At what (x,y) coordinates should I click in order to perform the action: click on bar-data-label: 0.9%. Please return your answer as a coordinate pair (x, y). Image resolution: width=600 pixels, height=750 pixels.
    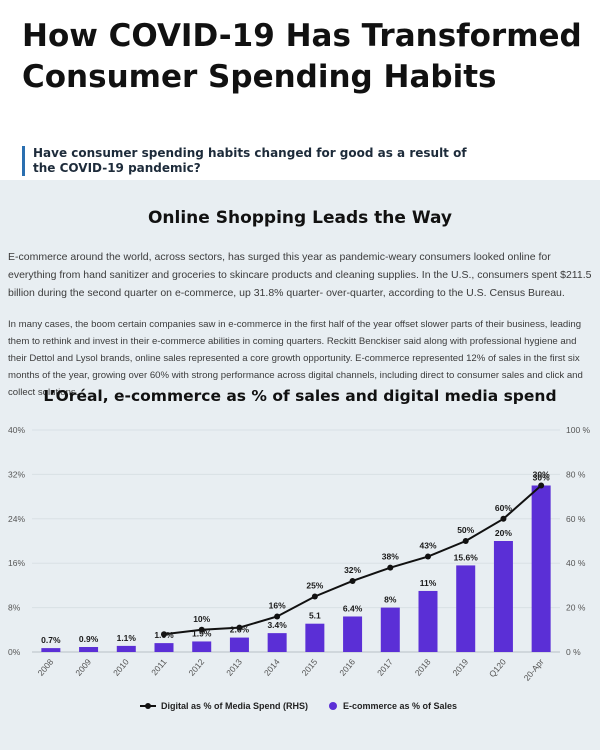
    Looking at the image, I should click on (89, 639).